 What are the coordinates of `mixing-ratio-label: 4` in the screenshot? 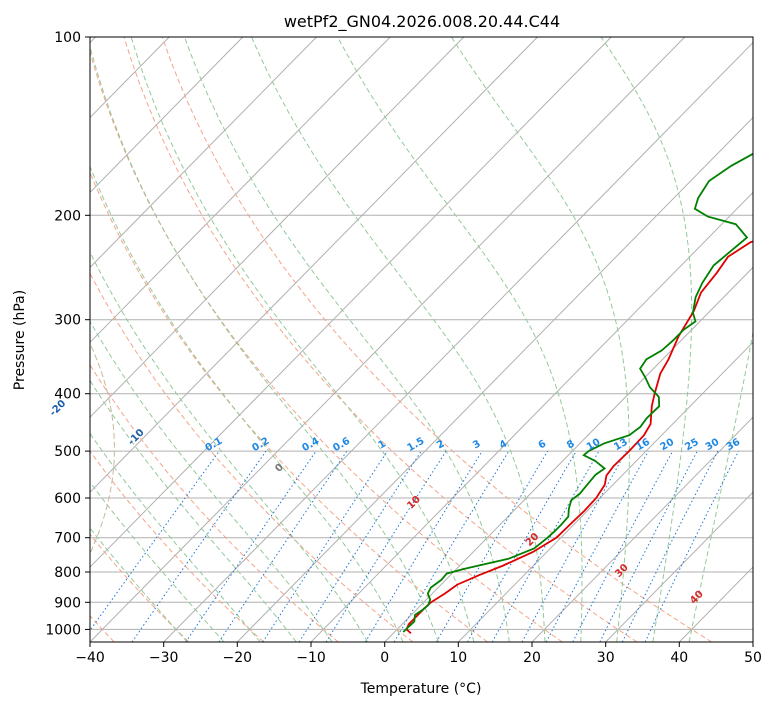 It's located at (504, 444).